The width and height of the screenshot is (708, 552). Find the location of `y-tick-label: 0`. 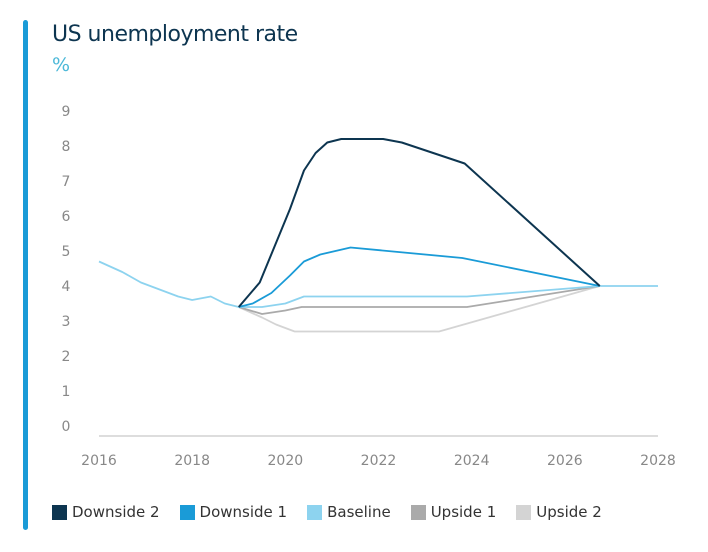

y-tick-label: 0 is located at coordinates (66, 427).